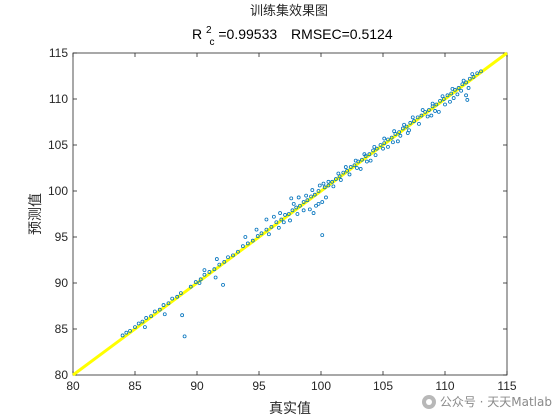  Describe the element at coordinates (62, 283) in the screenshot. I see `y-tick-label: 90` at that location.